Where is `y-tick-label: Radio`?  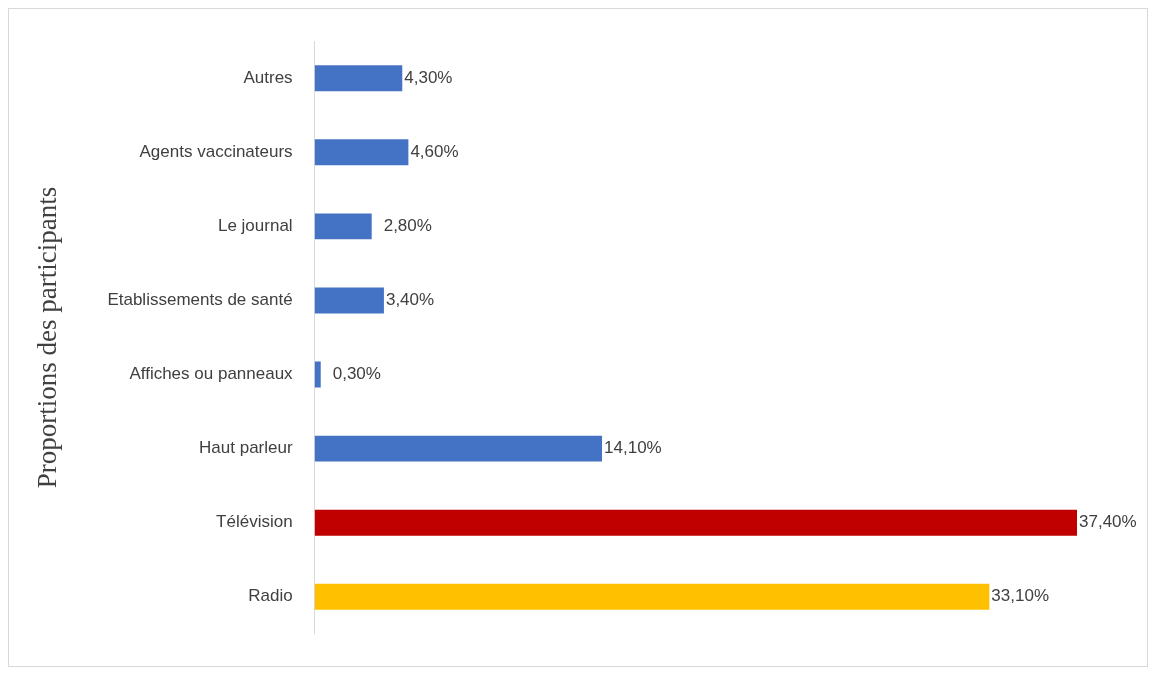 y-tick-label: Radio is located at coordinates (270, 596).